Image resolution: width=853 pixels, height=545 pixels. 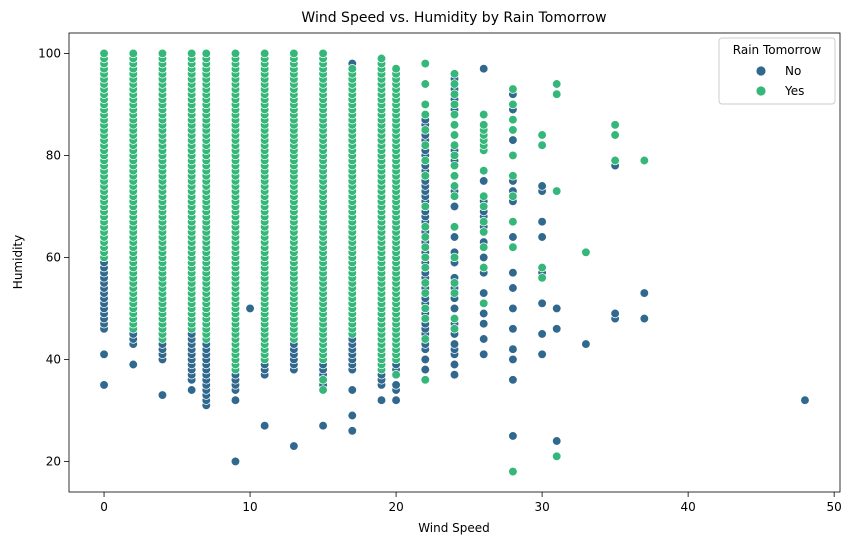 What do you see at coordinates (834, 507) in the screenshot?
I see `x-tick-label: 50` at bounding box center [834, 507].